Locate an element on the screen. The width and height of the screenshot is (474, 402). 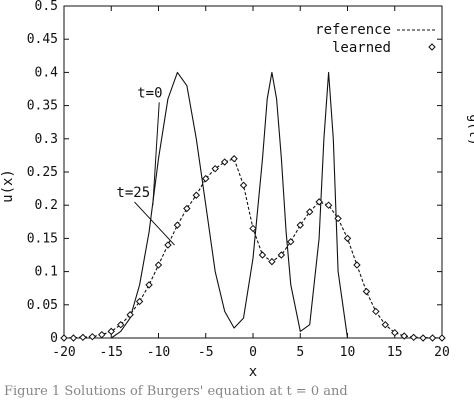
annotations: t=0 t=25 is located at coordinates (145, 165).